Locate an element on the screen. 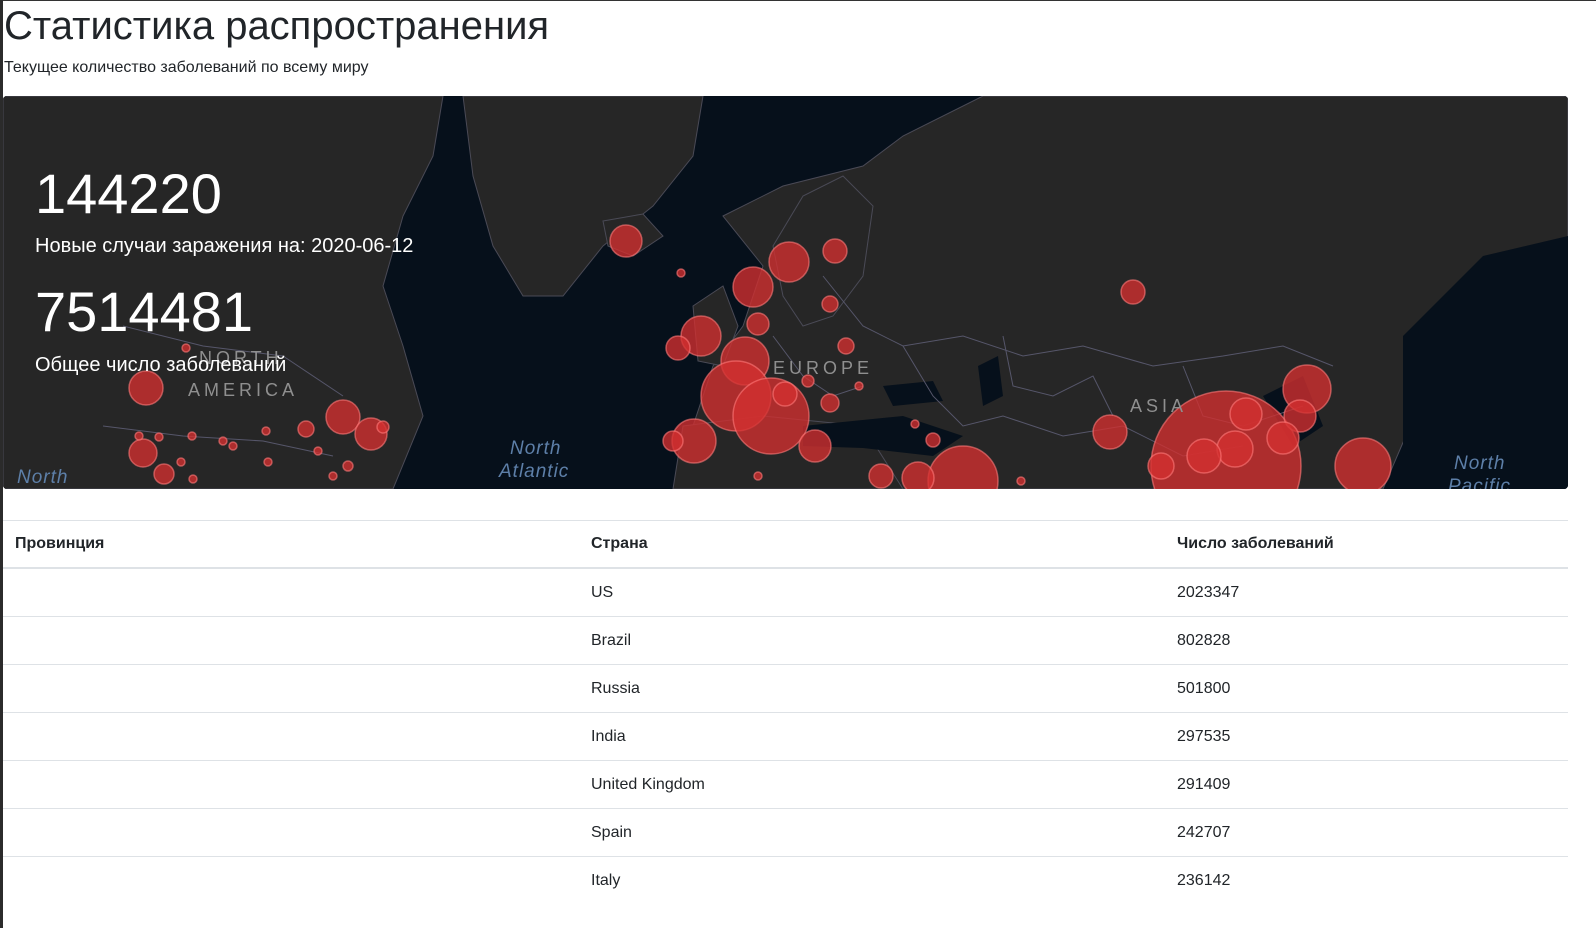  column-header-country: Страна is located at coordinates (872, 544).